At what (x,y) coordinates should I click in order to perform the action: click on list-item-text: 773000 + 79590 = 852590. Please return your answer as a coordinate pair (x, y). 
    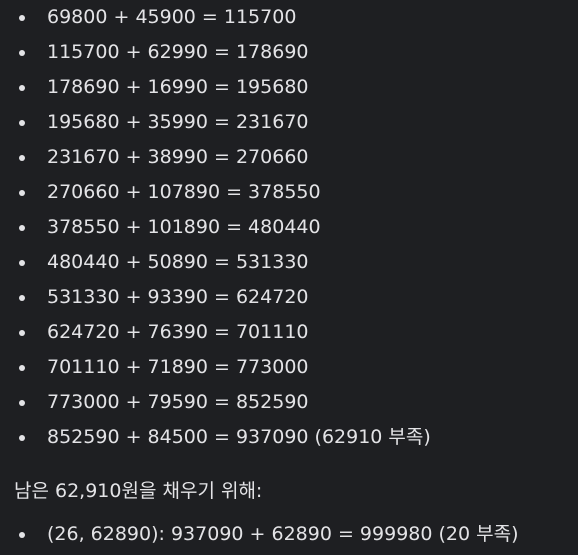
    Looking at the image, I should click on (178, 402).